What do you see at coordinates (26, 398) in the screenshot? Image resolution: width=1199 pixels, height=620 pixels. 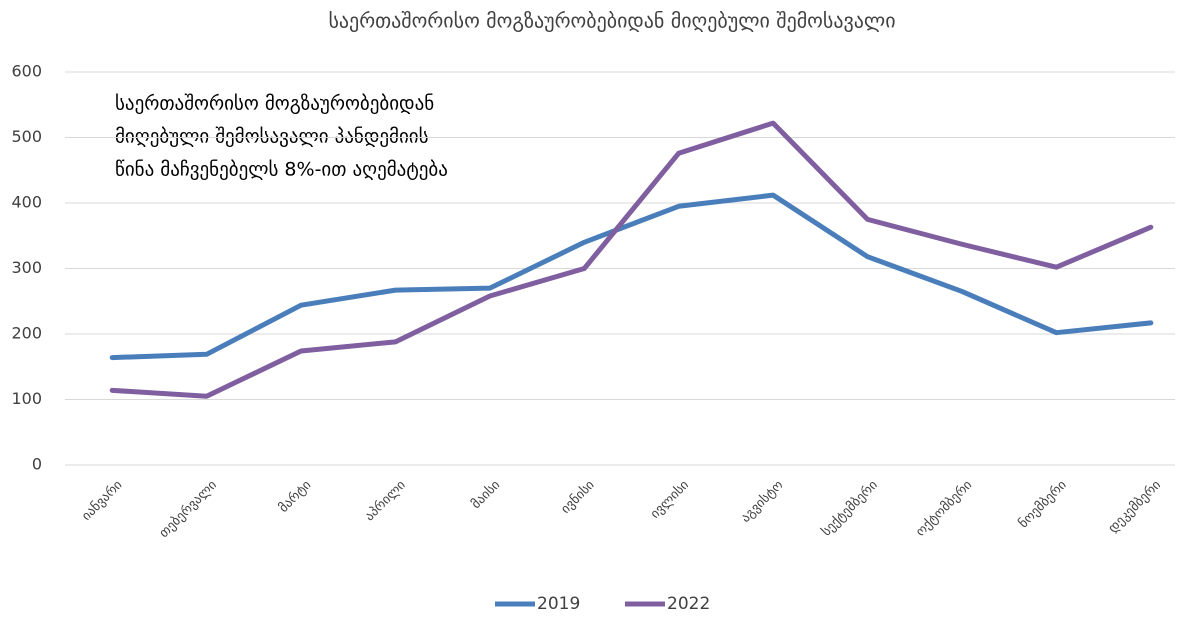 I see `y-tick-label: 100` at bounding box center [26, 398].